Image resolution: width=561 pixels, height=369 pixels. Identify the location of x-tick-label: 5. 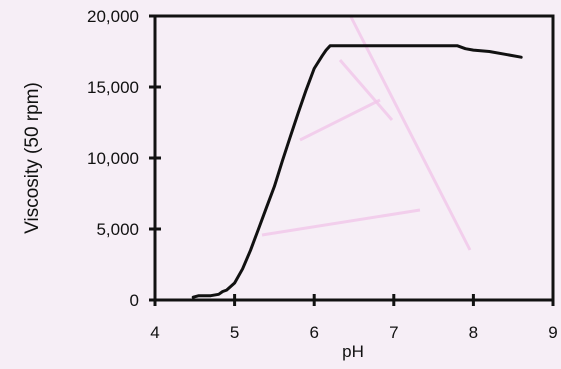
(234, 332).